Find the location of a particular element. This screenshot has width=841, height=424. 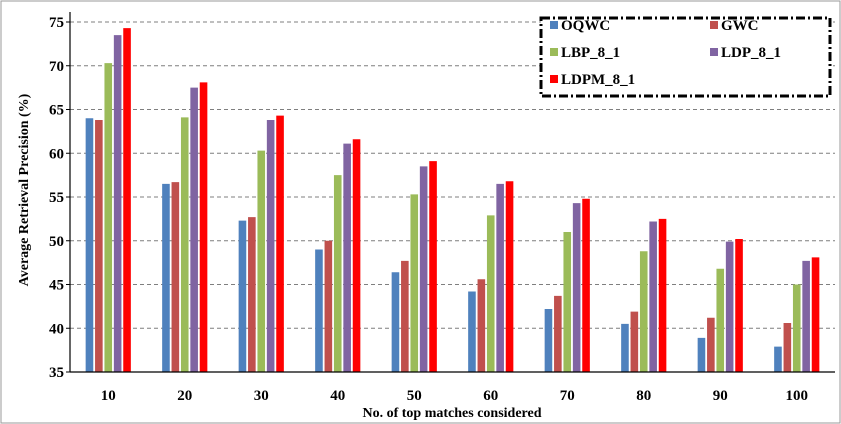

legend-box is located at coordinates (685, 57).